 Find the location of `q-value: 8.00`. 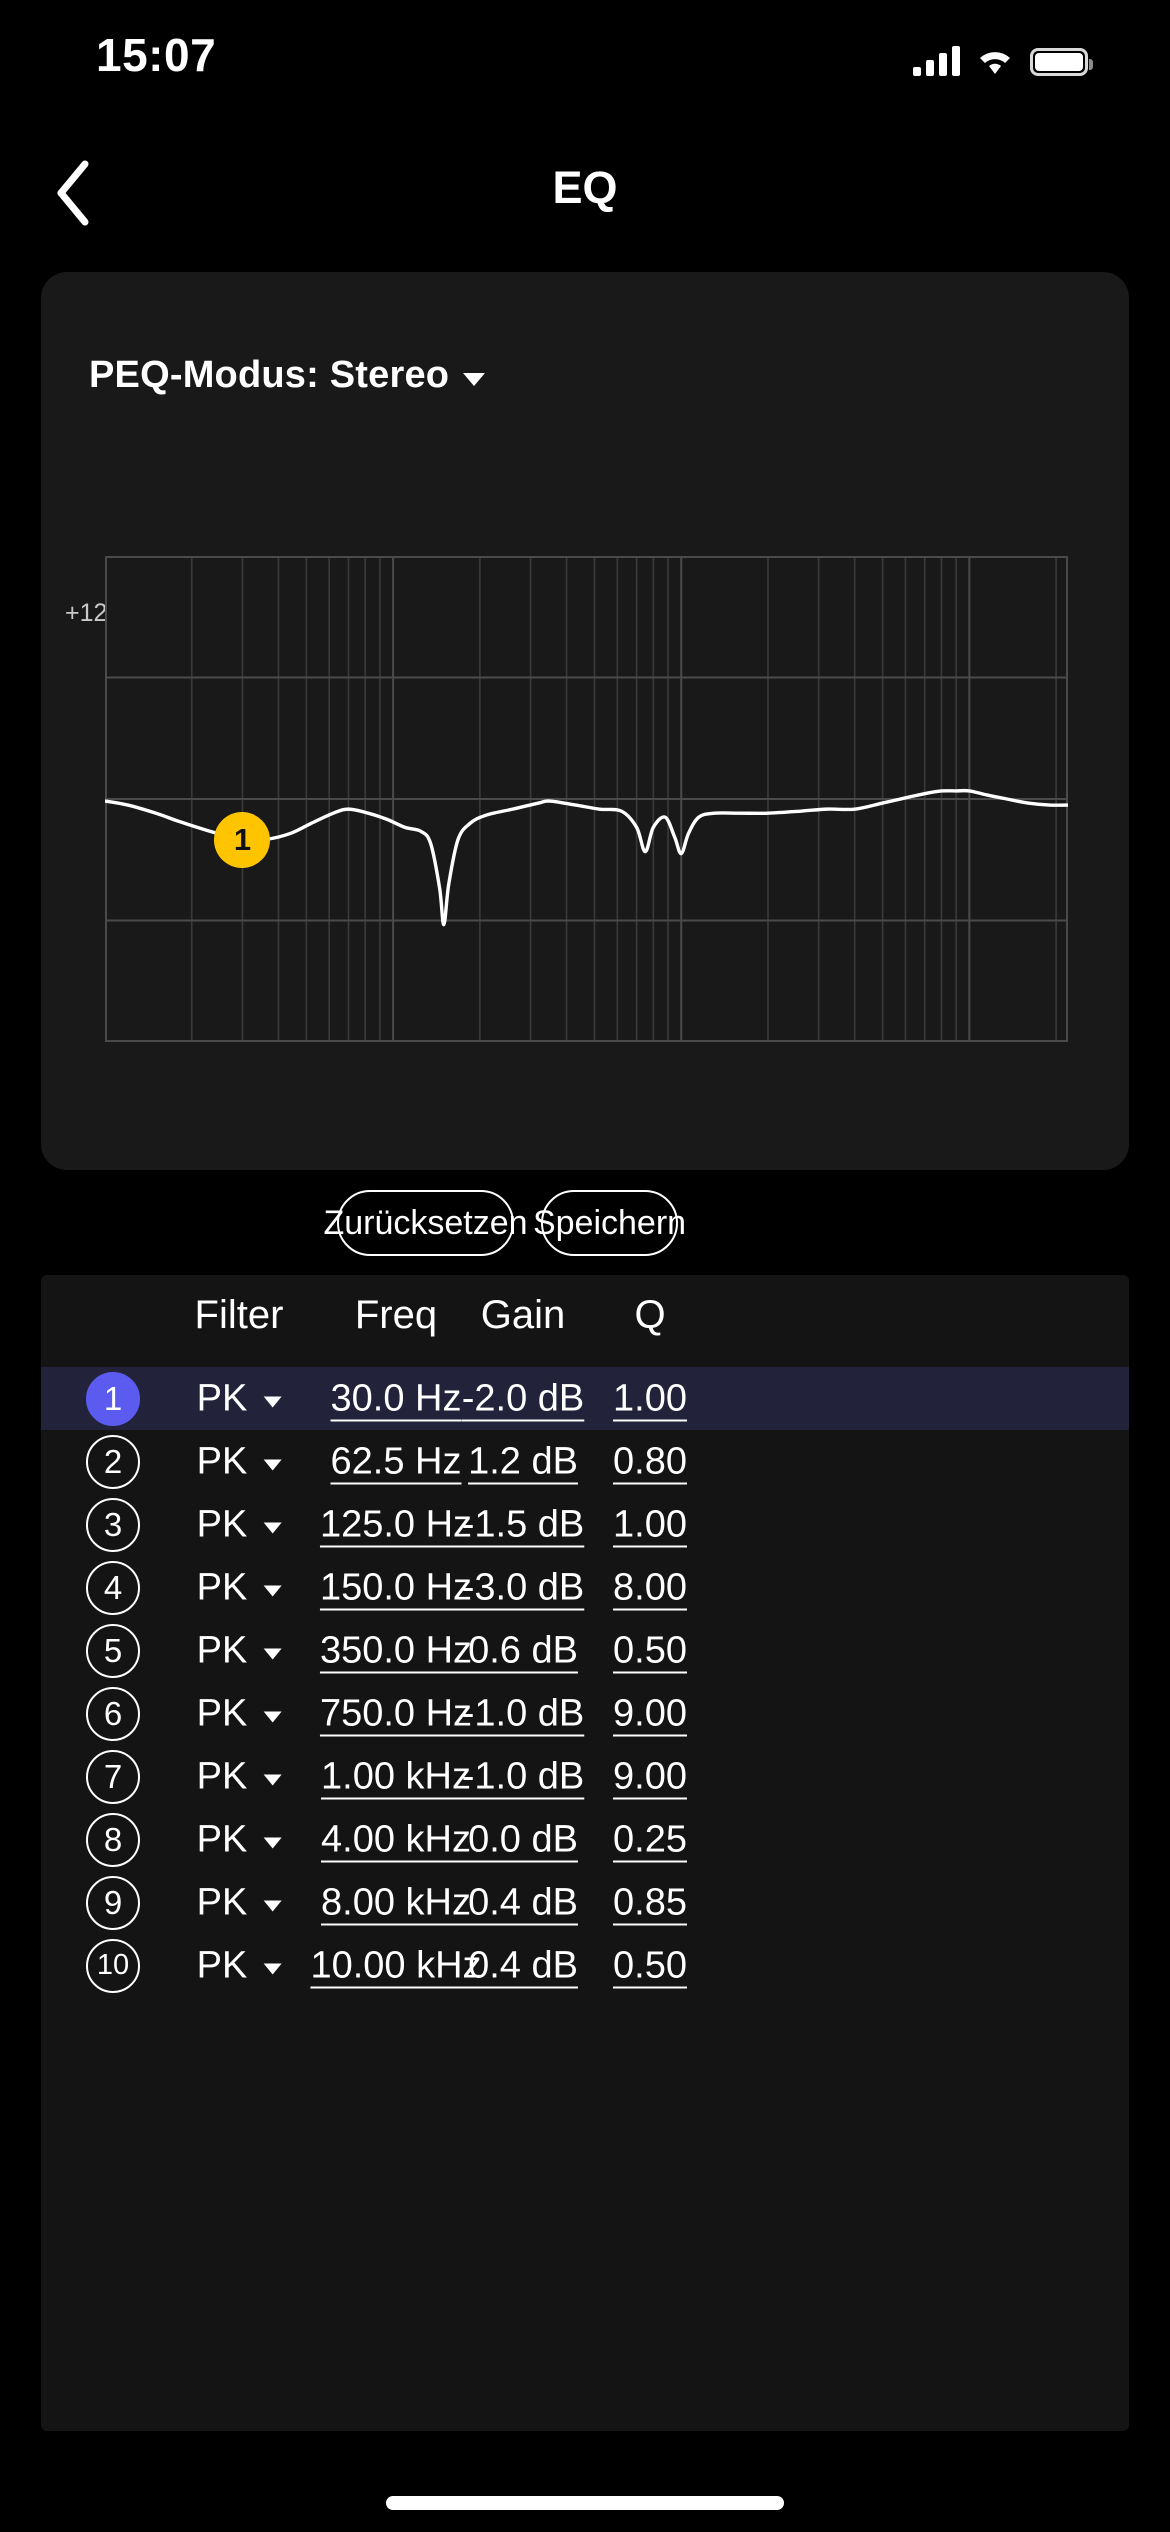

q-value: 8.00 is located at coordinates (650, 1587).